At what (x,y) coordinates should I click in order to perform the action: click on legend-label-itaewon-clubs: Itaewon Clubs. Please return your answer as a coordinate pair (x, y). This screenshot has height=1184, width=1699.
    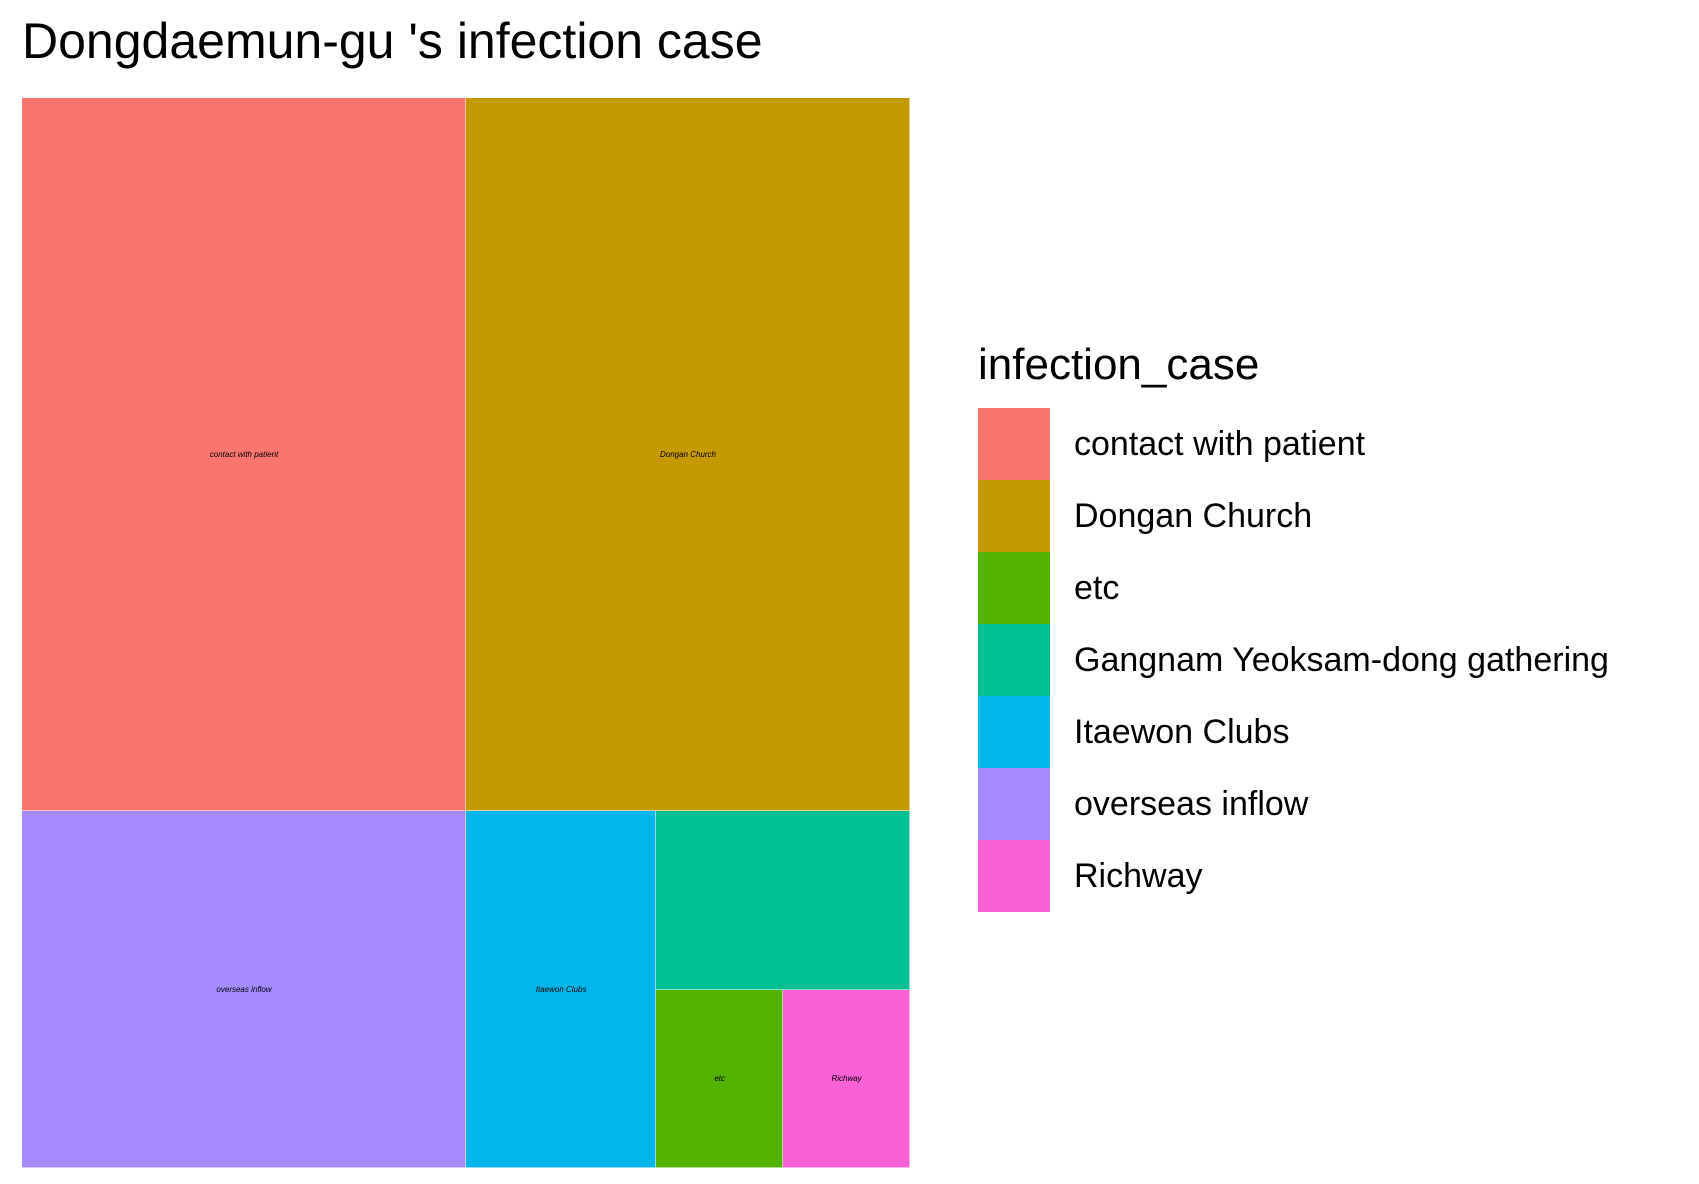
    Looking at the image, I should click on (1182, 731).